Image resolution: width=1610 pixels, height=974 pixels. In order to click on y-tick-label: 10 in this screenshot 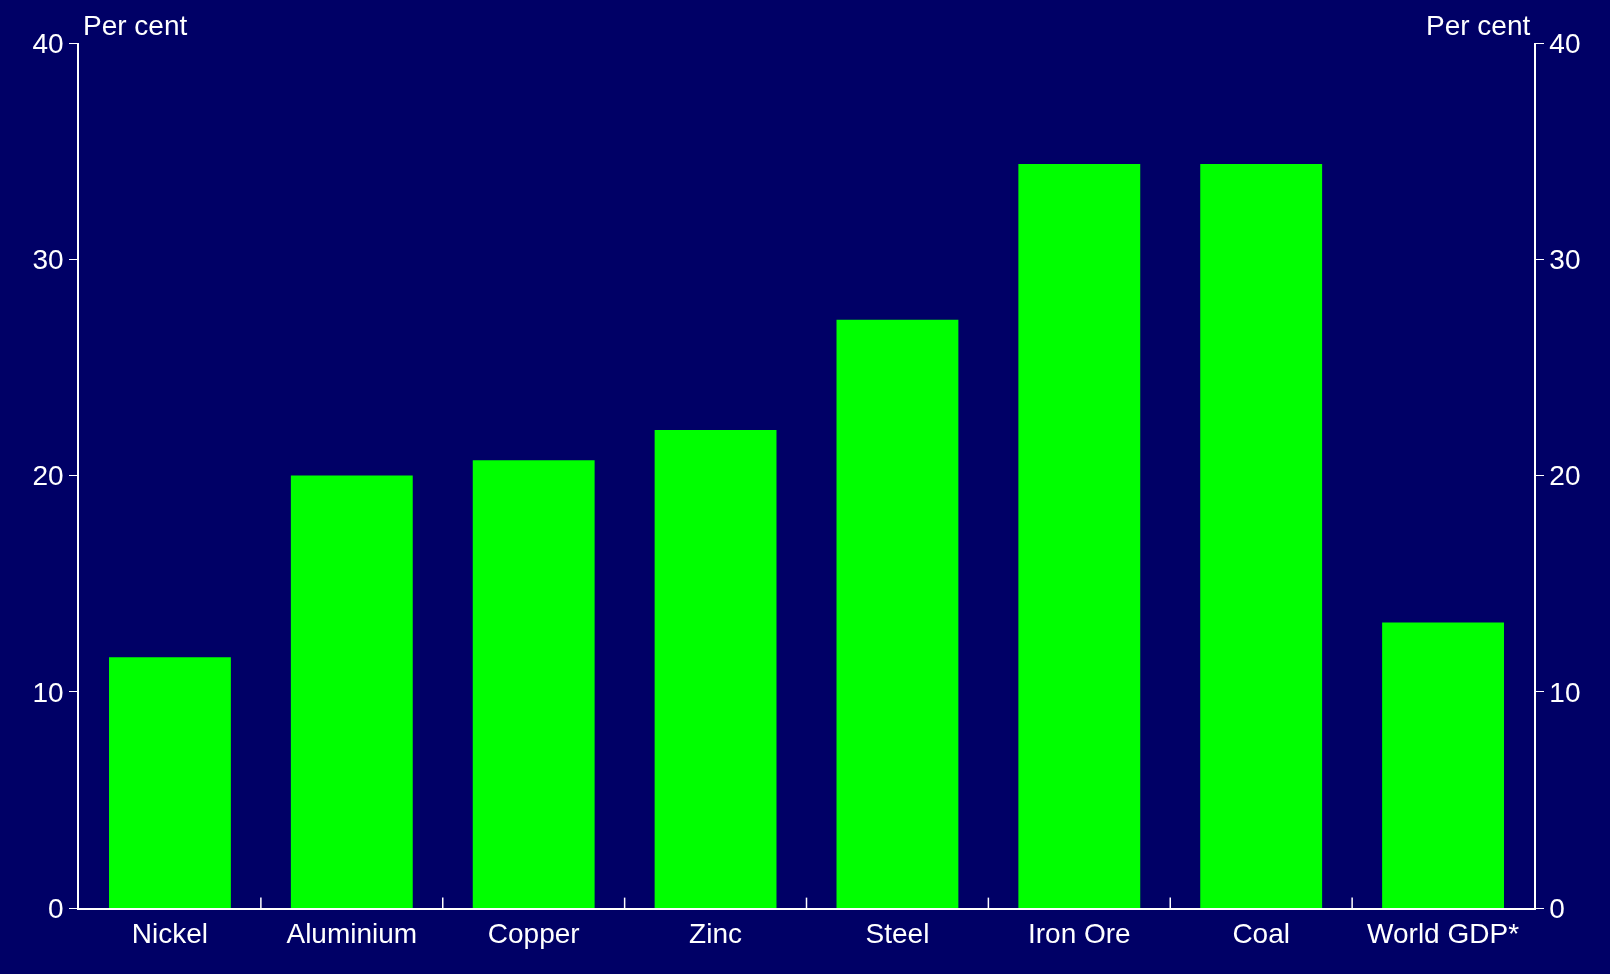, I will do `click(48, 692)`.